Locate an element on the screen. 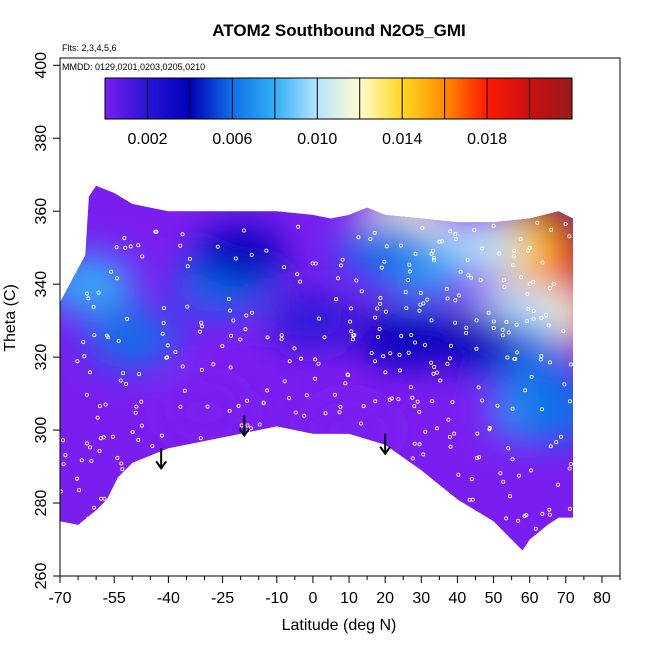 The width and height of the screenshot is (650, 650). arrows is located at coordinates (273, 443).